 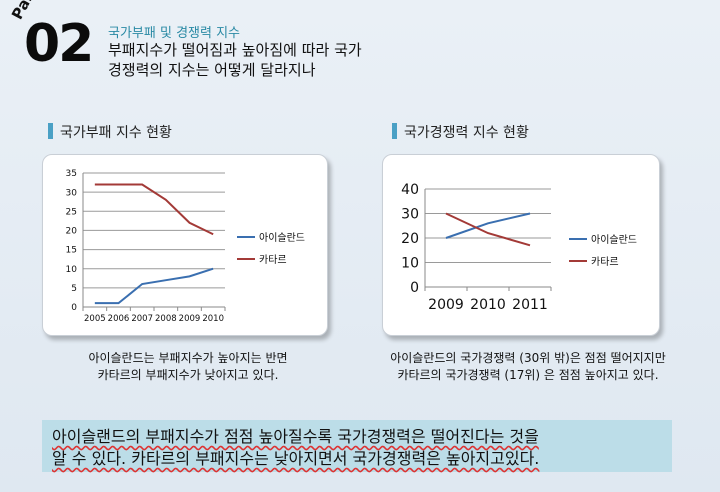 I want to click on x-tick-label: 2011, so click(x=530, y=305).